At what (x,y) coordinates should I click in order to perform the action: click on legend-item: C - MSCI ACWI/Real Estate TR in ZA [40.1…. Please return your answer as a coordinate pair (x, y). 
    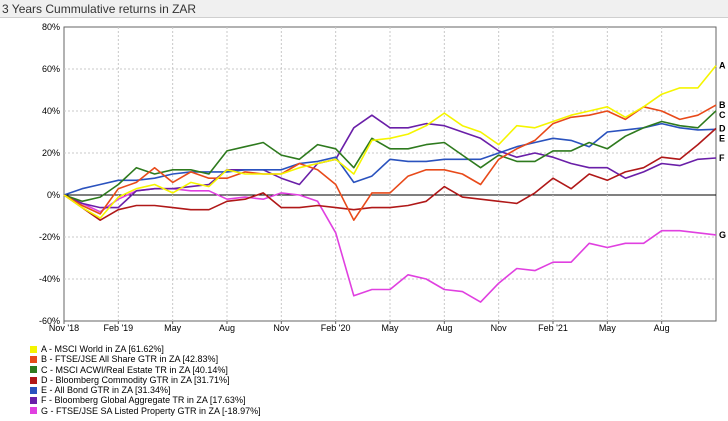
    Looking at the image, I should click on (145, 370).